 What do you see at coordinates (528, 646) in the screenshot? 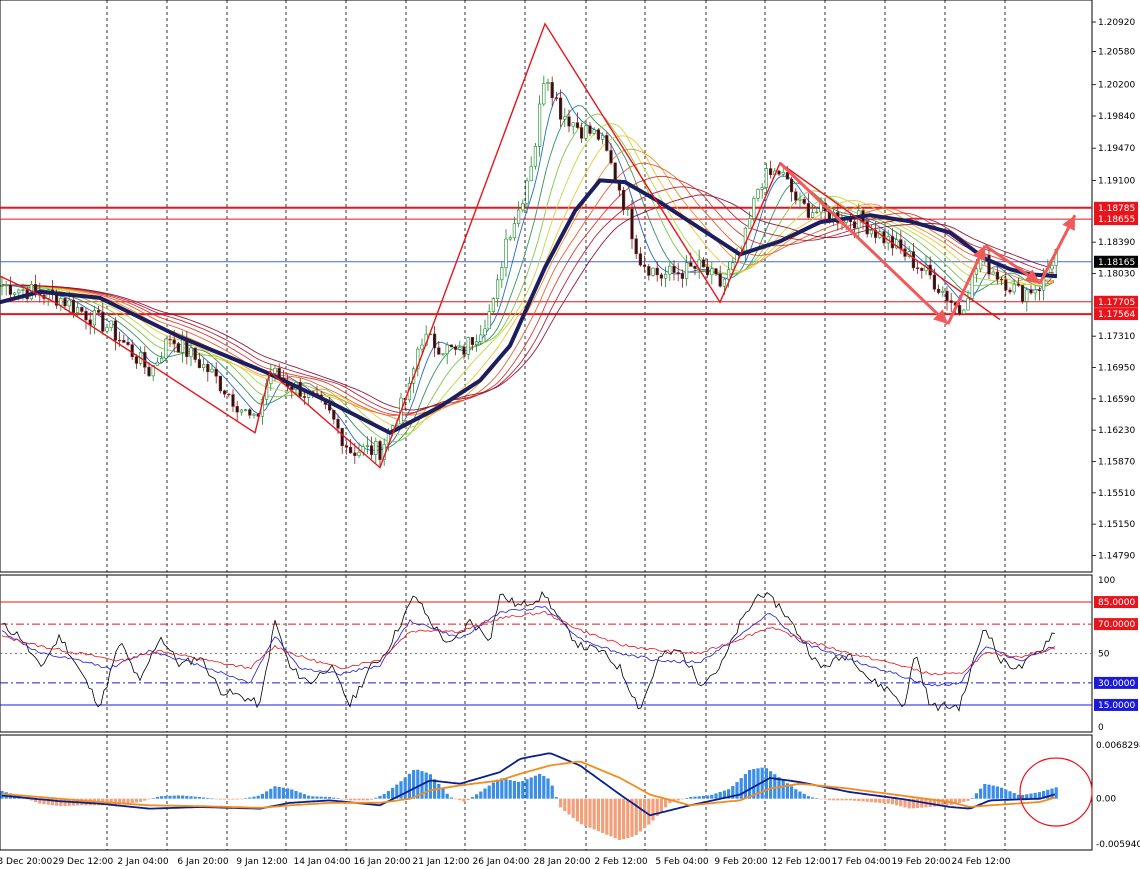
I see `osc-line` at bounding box center [528, 646].